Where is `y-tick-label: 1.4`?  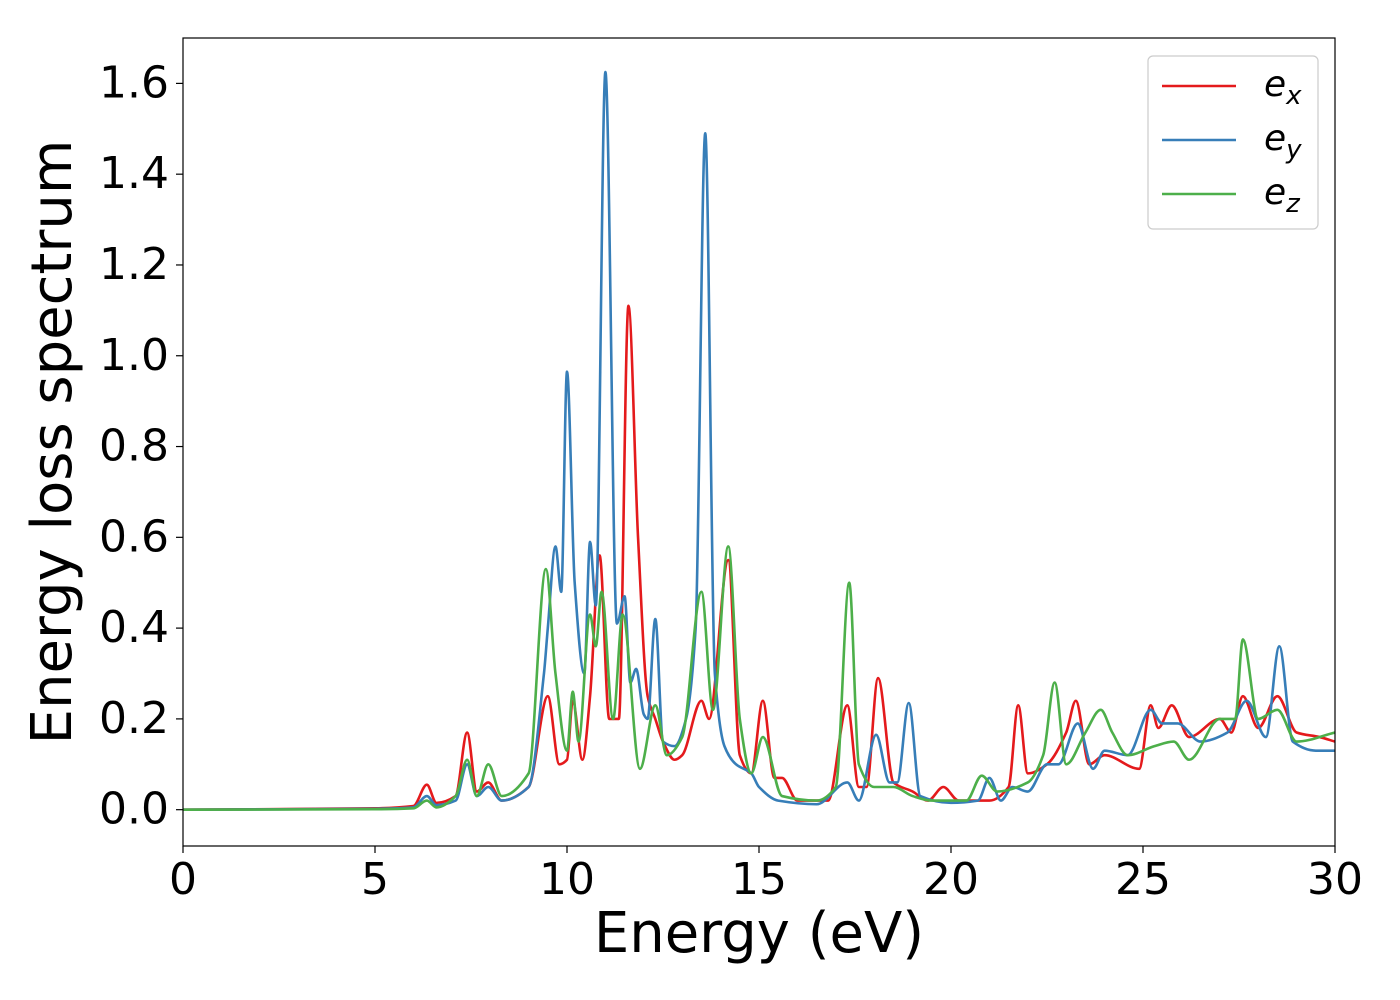 y-tick-label: 1.4 is located at coordinates (134, 173).